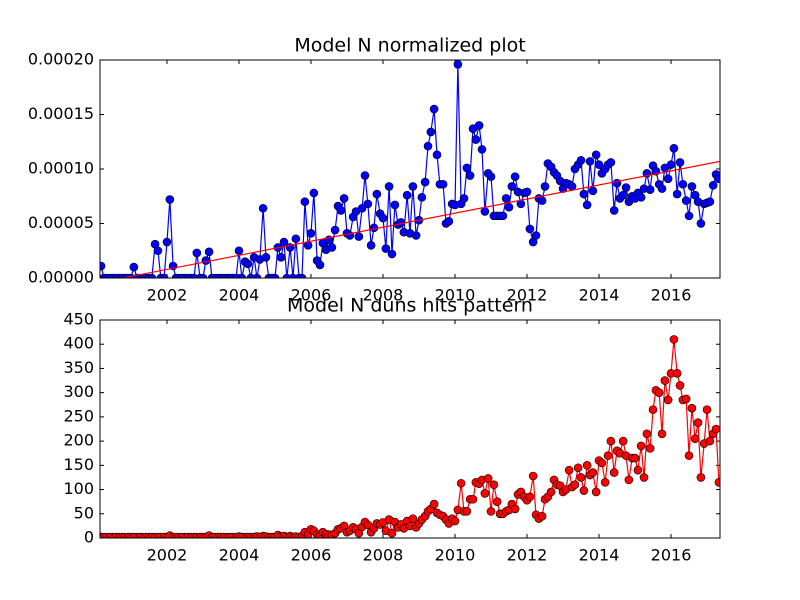 The height and width of the screenshot is (600, 800). I want to click on y-tick-label: 150, so click(78, 464).